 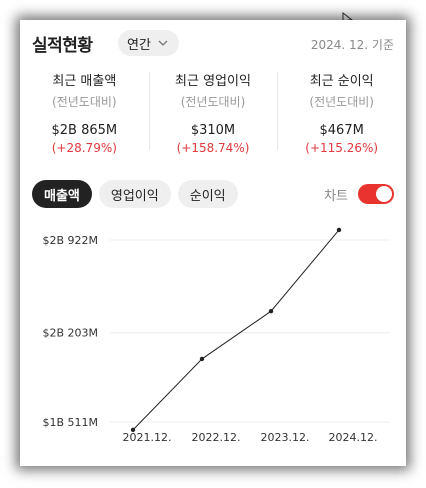 I want to click on period-select-label: 연간, so click(x=139, y=45).